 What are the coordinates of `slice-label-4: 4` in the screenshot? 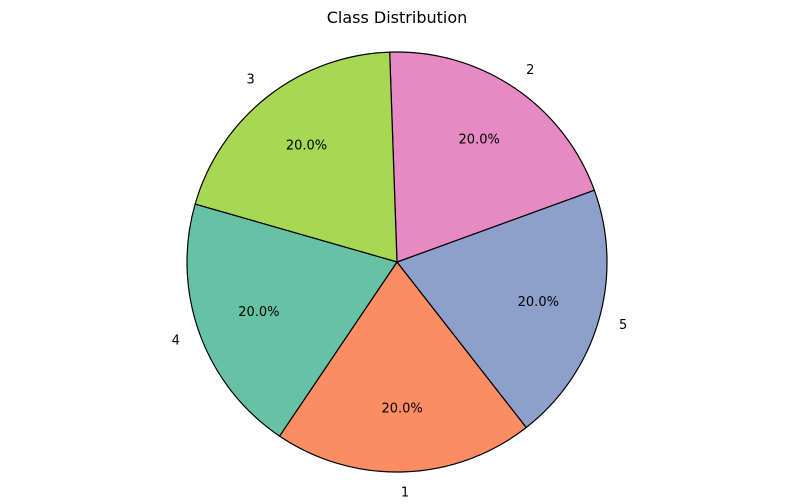 It's located at (176, 341).